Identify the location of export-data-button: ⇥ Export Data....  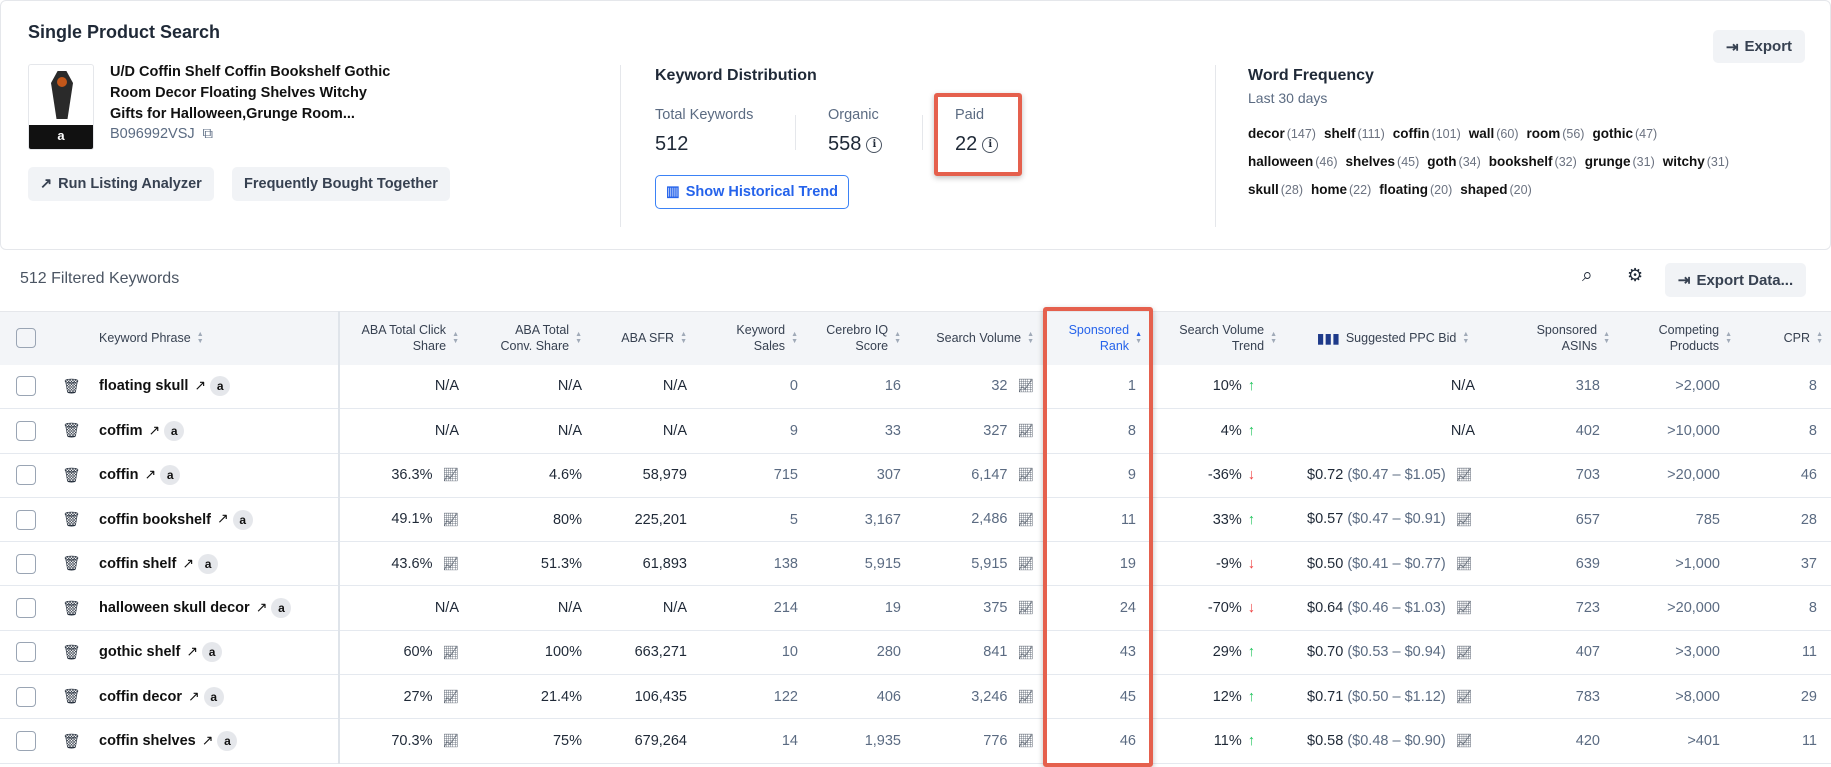
(1735, 280).